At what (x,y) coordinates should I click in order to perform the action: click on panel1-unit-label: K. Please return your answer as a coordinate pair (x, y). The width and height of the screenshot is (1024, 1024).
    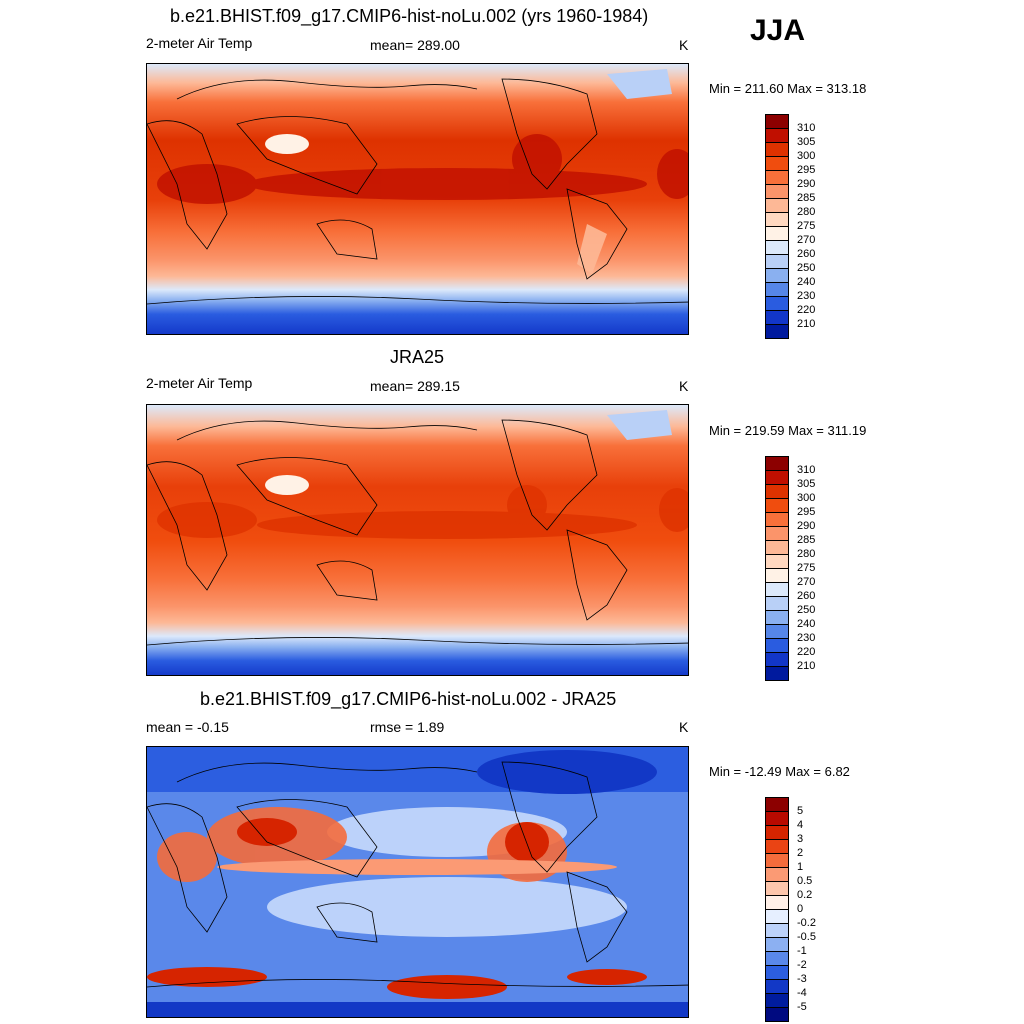
    Looking at the image, I should click on (684, 45).